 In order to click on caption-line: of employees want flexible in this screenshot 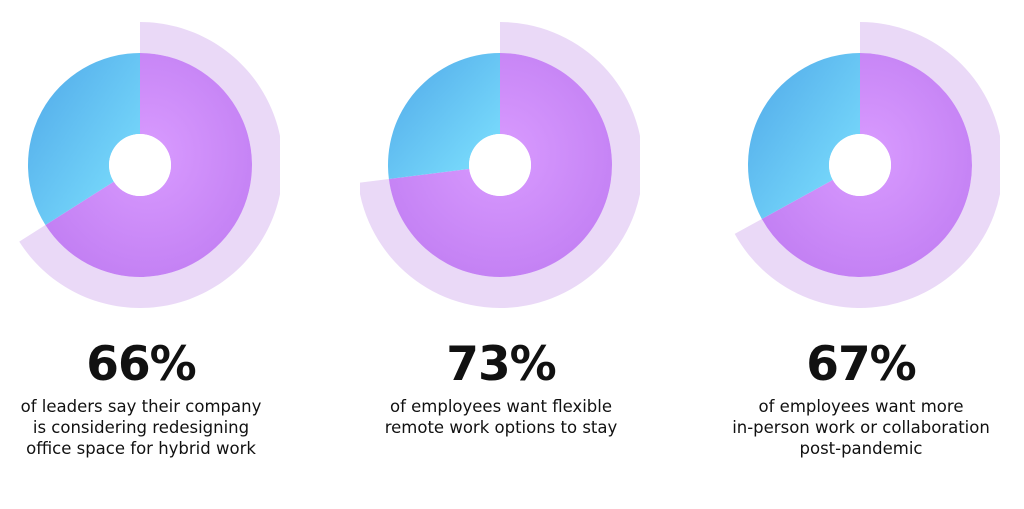, I will do `click(501, 406)`.